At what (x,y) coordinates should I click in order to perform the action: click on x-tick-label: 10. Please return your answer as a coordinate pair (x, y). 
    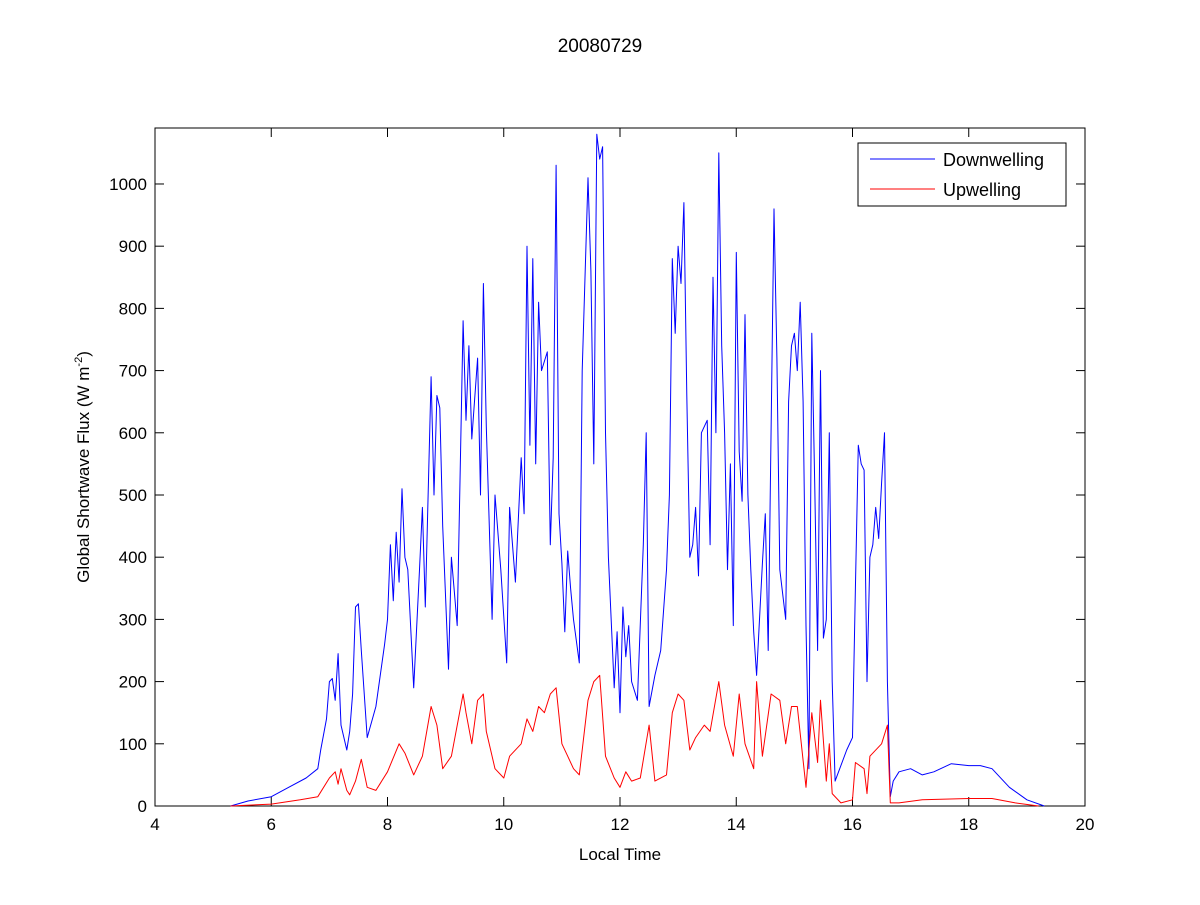
    Looking at the image, I should click on (503, 824).